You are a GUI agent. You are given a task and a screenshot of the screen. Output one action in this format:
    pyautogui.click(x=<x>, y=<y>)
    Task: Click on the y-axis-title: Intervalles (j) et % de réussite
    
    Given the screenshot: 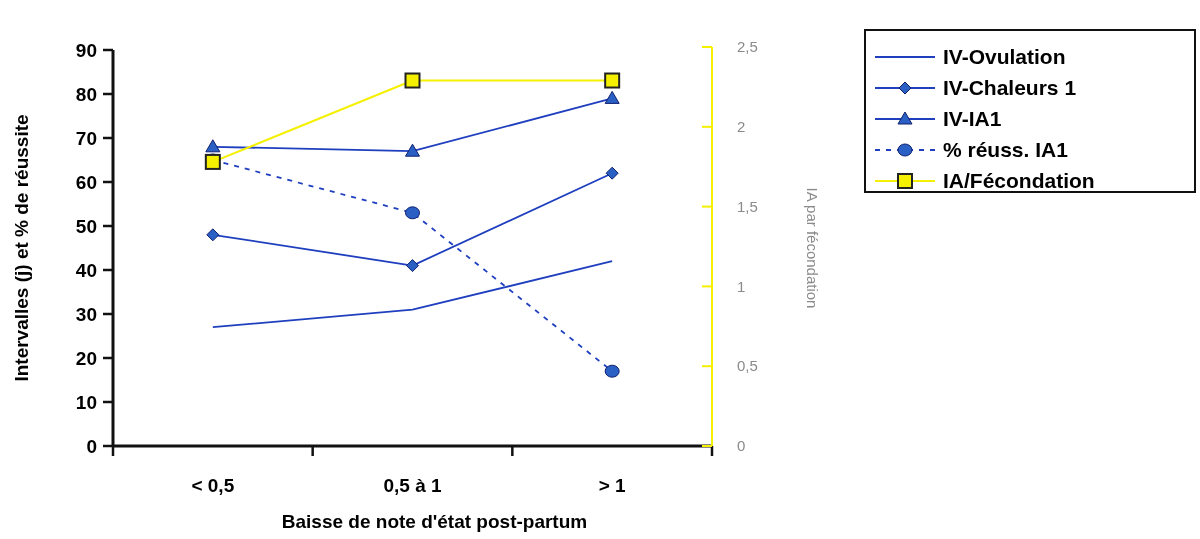 What is the action you would take?
    pyautogui.click(x=21, y=248)
    